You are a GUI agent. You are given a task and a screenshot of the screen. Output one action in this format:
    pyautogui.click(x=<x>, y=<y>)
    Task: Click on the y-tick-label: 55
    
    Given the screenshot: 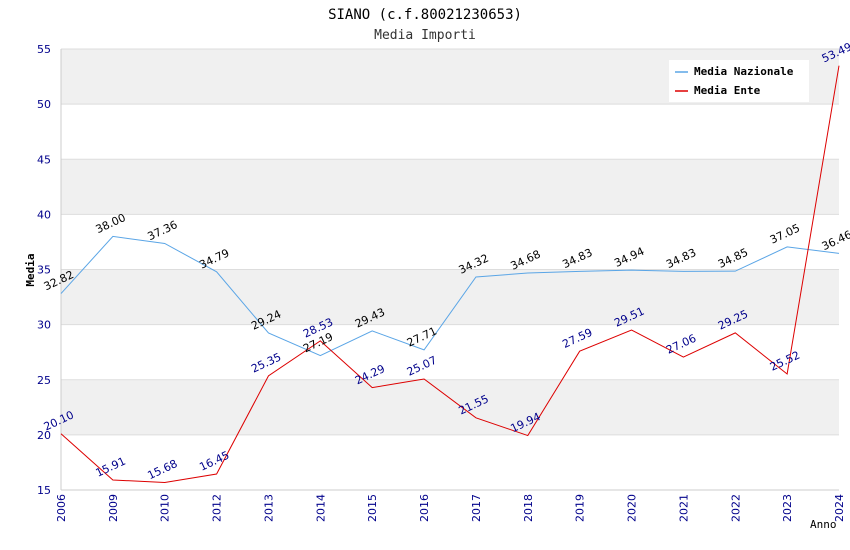 What is the action you would take?
    pyautogui.click(x=44, y=49)
    